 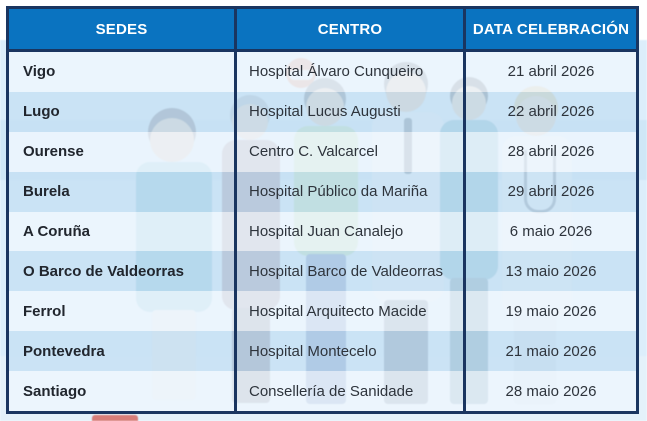 I want to click on data-cell: 28 abril 2026, so click(x=549, y=151).